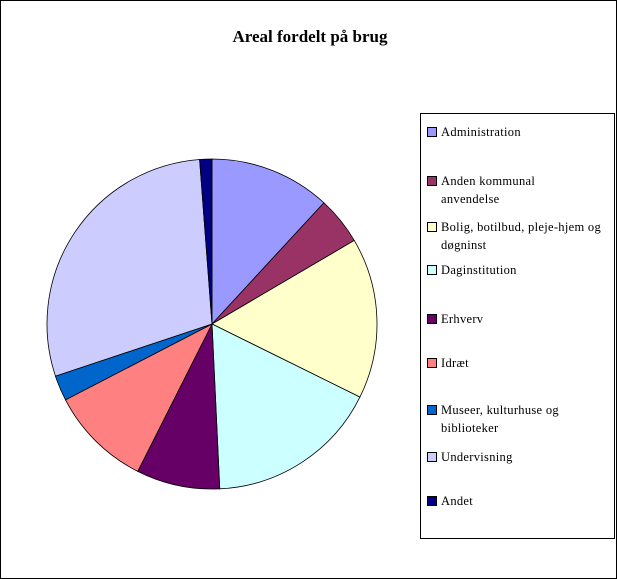  I want to click on legend-item: Museer, kulturhuse og biblioteker, so click(519, 419).